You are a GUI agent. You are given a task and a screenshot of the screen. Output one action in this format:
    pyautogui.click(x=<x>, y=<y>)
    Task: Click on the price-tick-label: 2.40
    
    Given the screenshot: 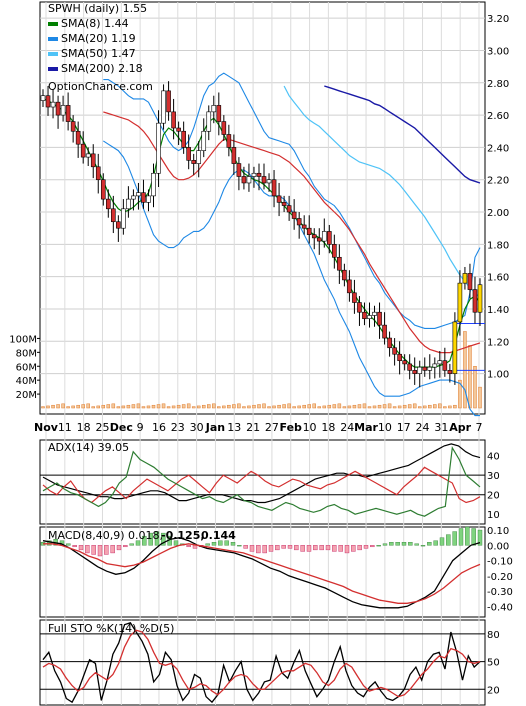 What is the action you would take?
    pyautogui.click(x=498, y=148)
    